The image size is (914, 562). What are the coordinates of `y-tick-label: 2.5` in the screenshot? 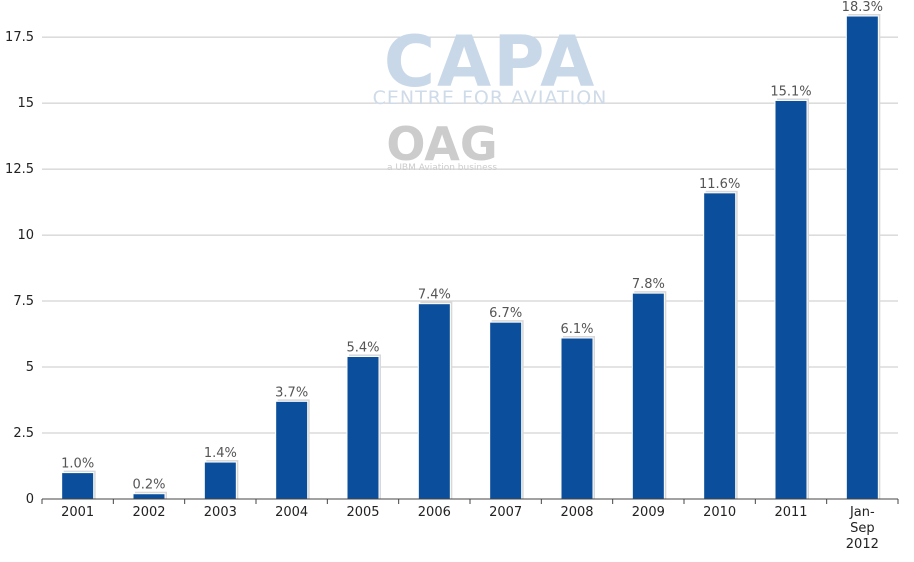 It's located at (23, 433).